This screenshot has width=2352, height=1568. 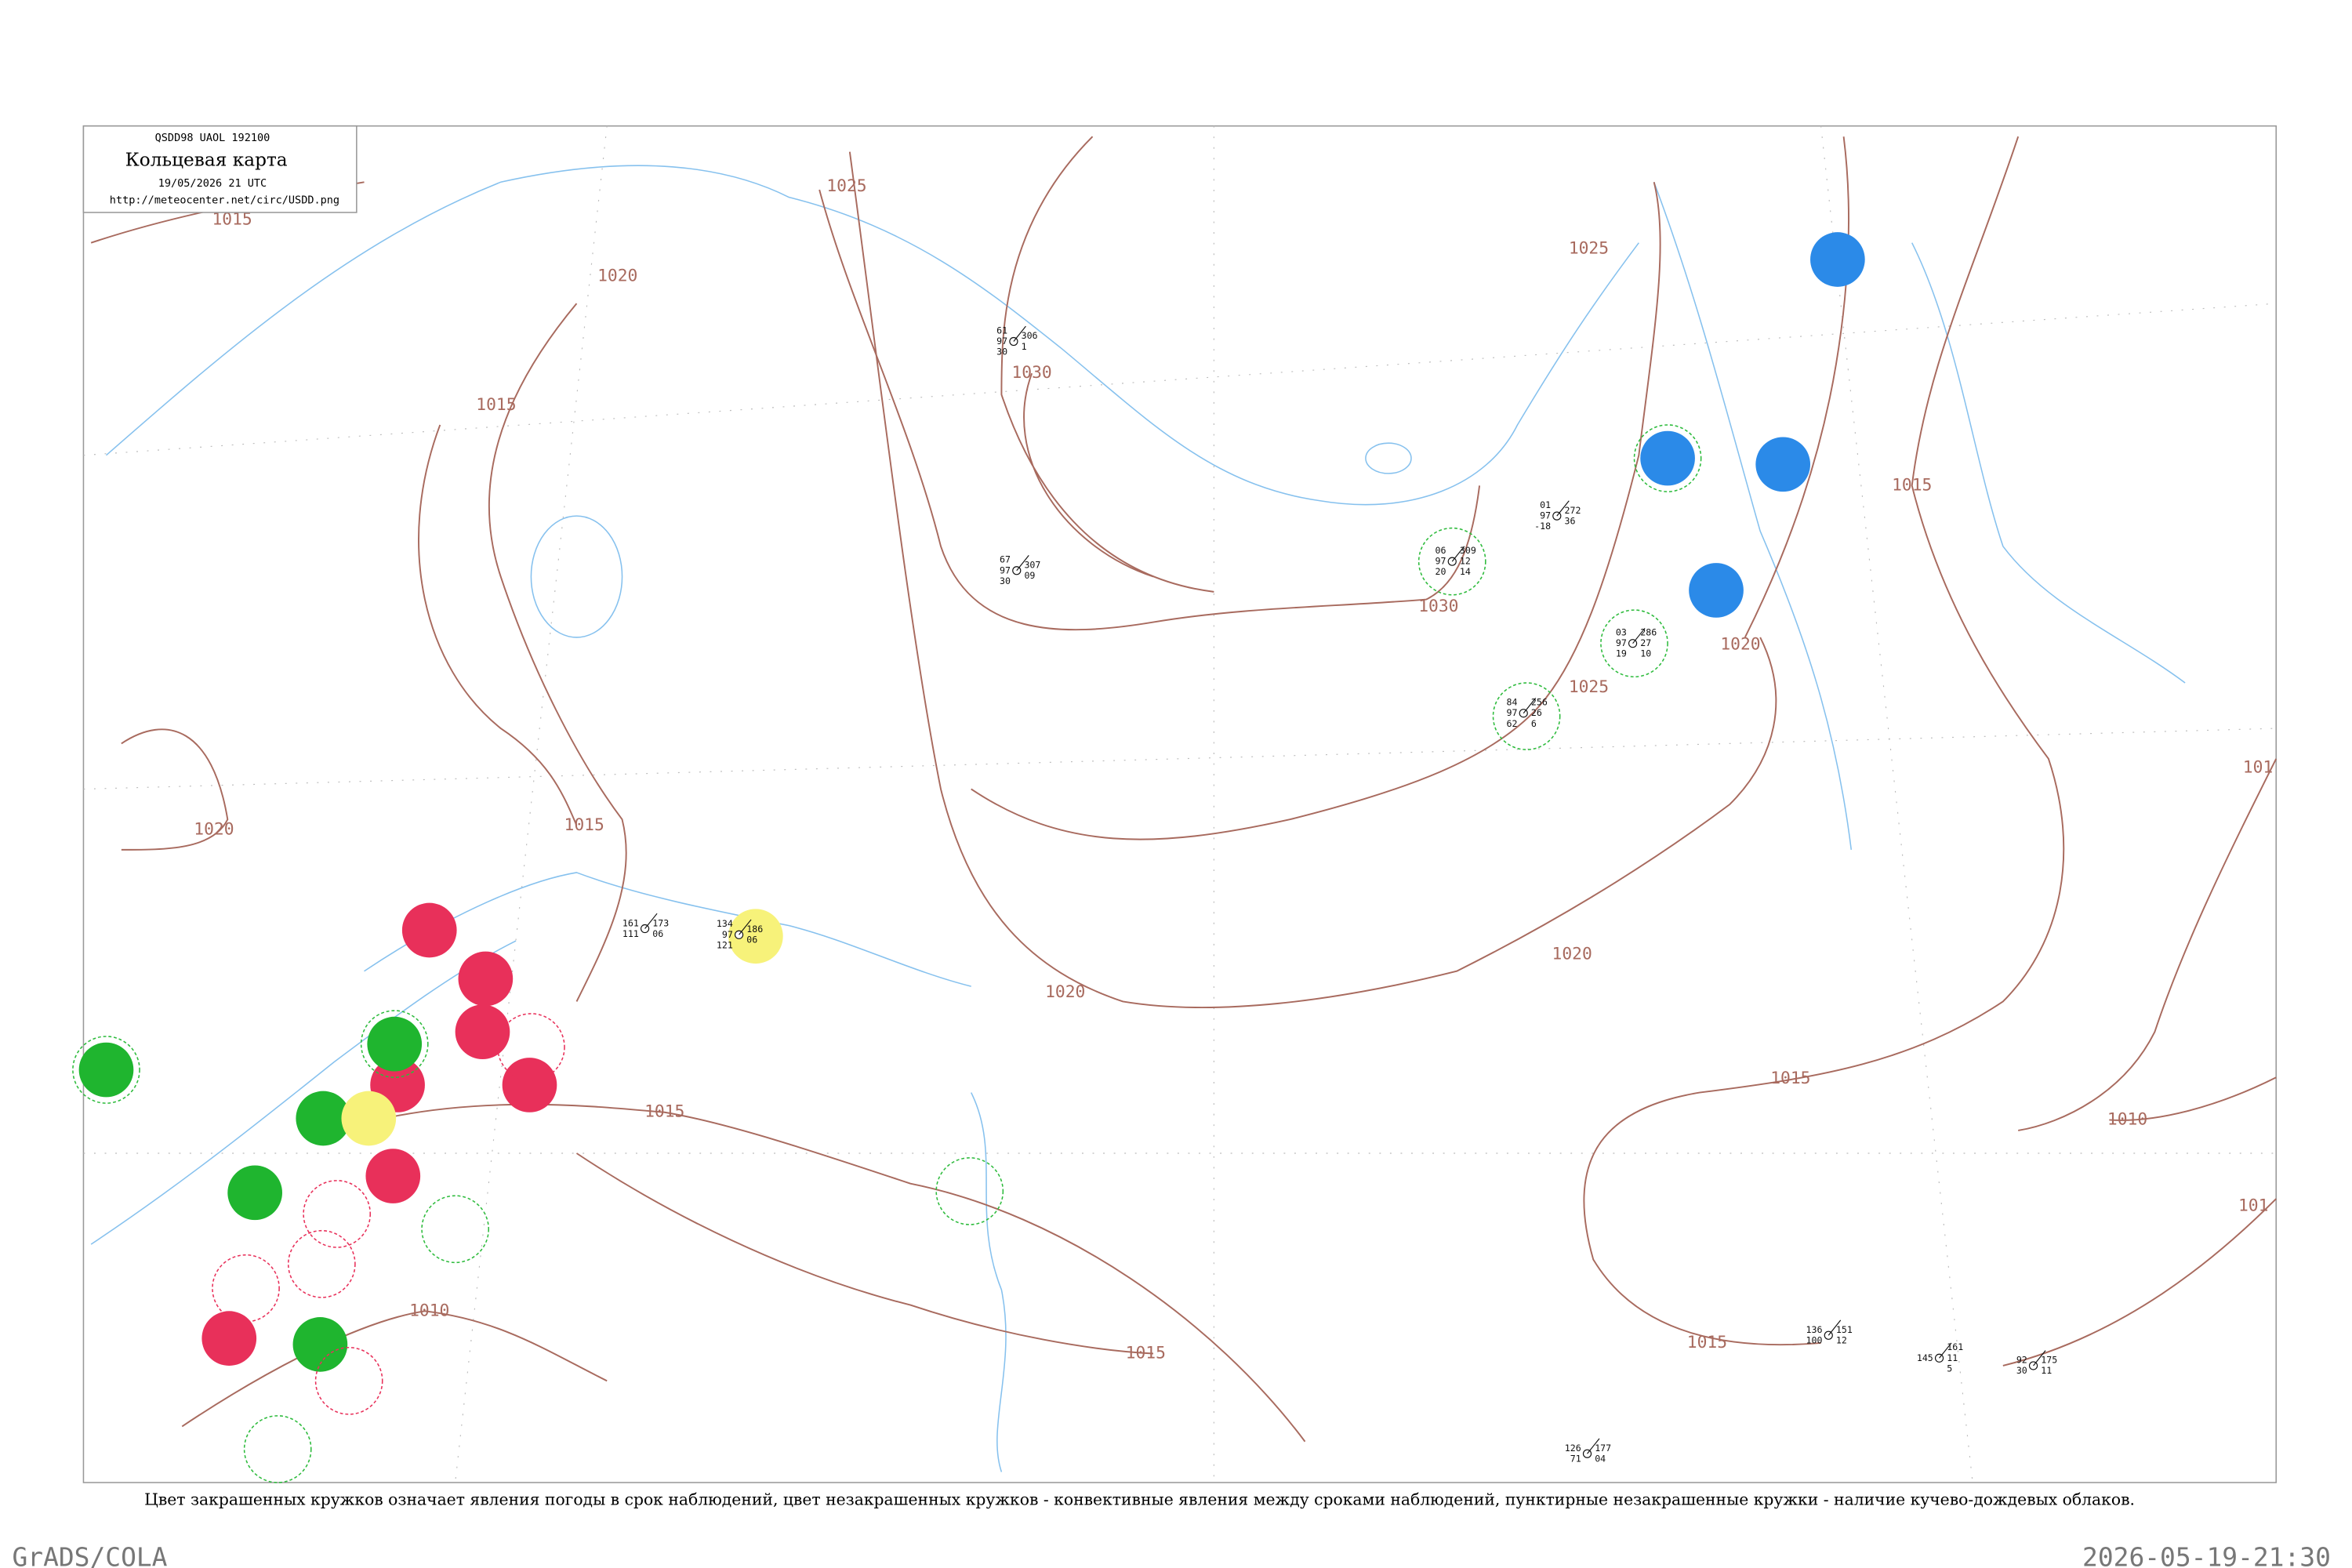 What do you see at coordinates (224, 200) in the screenshot?
I see `map-url: http://meteocenter.net/circ/USDD.png` at bounding box center [224, 200].